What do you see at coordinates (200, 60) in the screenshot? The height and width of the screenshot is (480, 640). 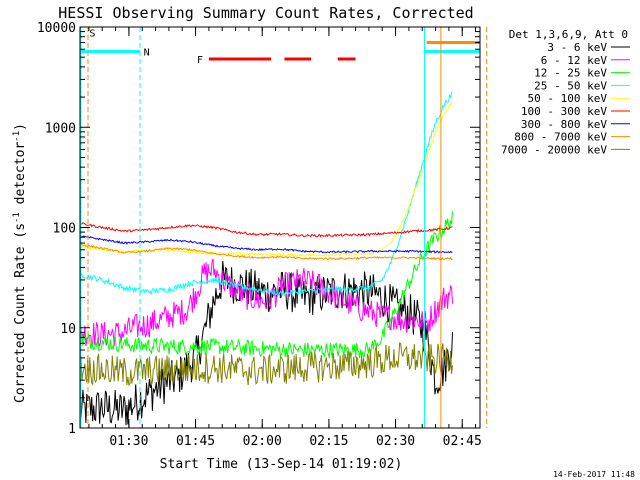 I see `state-bar-label-2: F` at bounding box center [200, 60].